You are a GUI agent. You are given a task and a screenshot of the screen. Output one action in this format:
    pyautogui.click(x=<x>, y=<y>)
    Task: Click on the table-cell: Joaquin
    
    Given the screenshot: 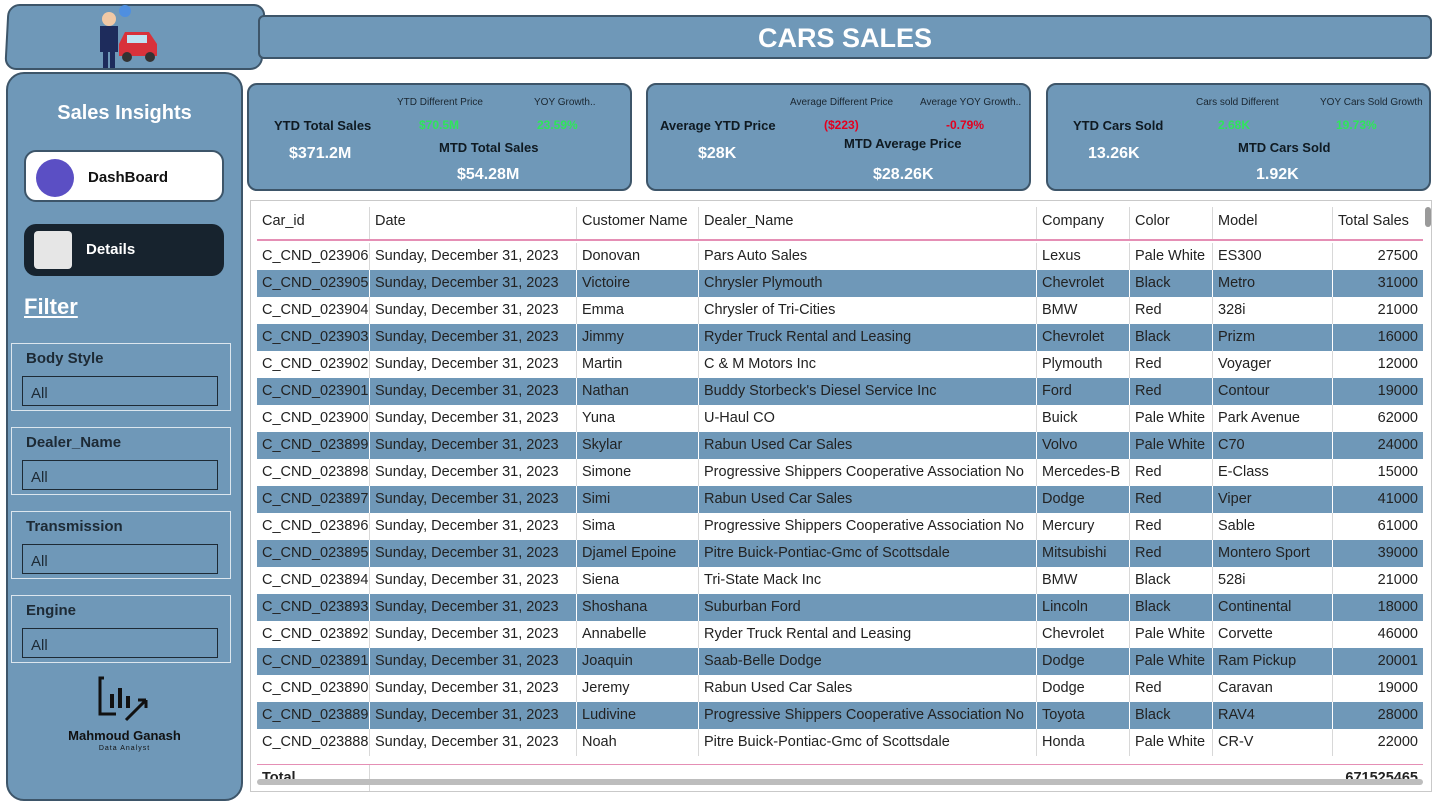 What is the action you would take?
    pyautogui.click(x=638, y=661)
    